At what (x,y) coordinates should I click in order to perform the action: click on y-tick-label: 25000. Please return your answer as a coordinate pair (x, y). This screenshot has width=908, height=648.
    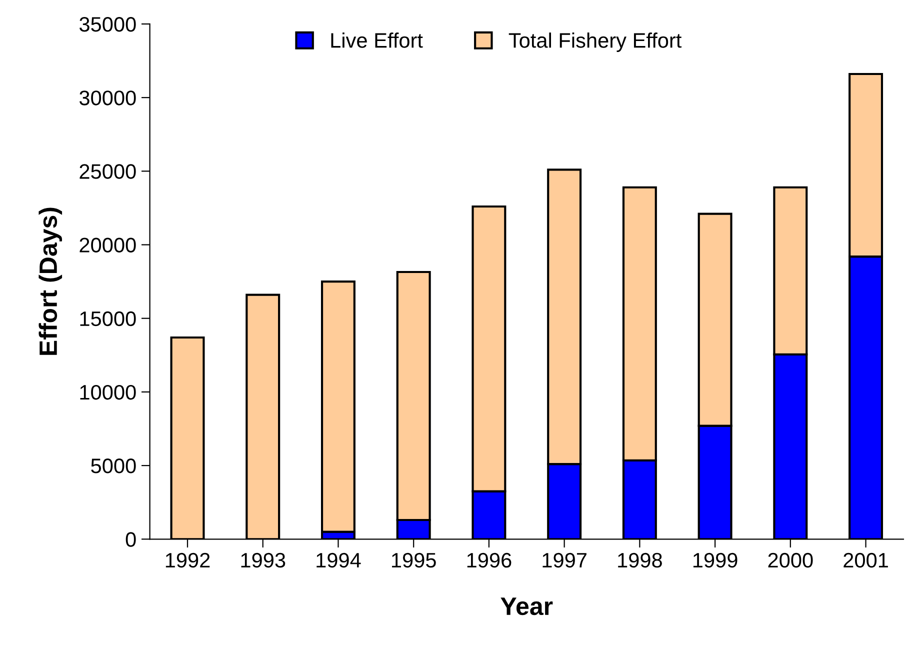
    Looking at the image, I should click on (108, 171).